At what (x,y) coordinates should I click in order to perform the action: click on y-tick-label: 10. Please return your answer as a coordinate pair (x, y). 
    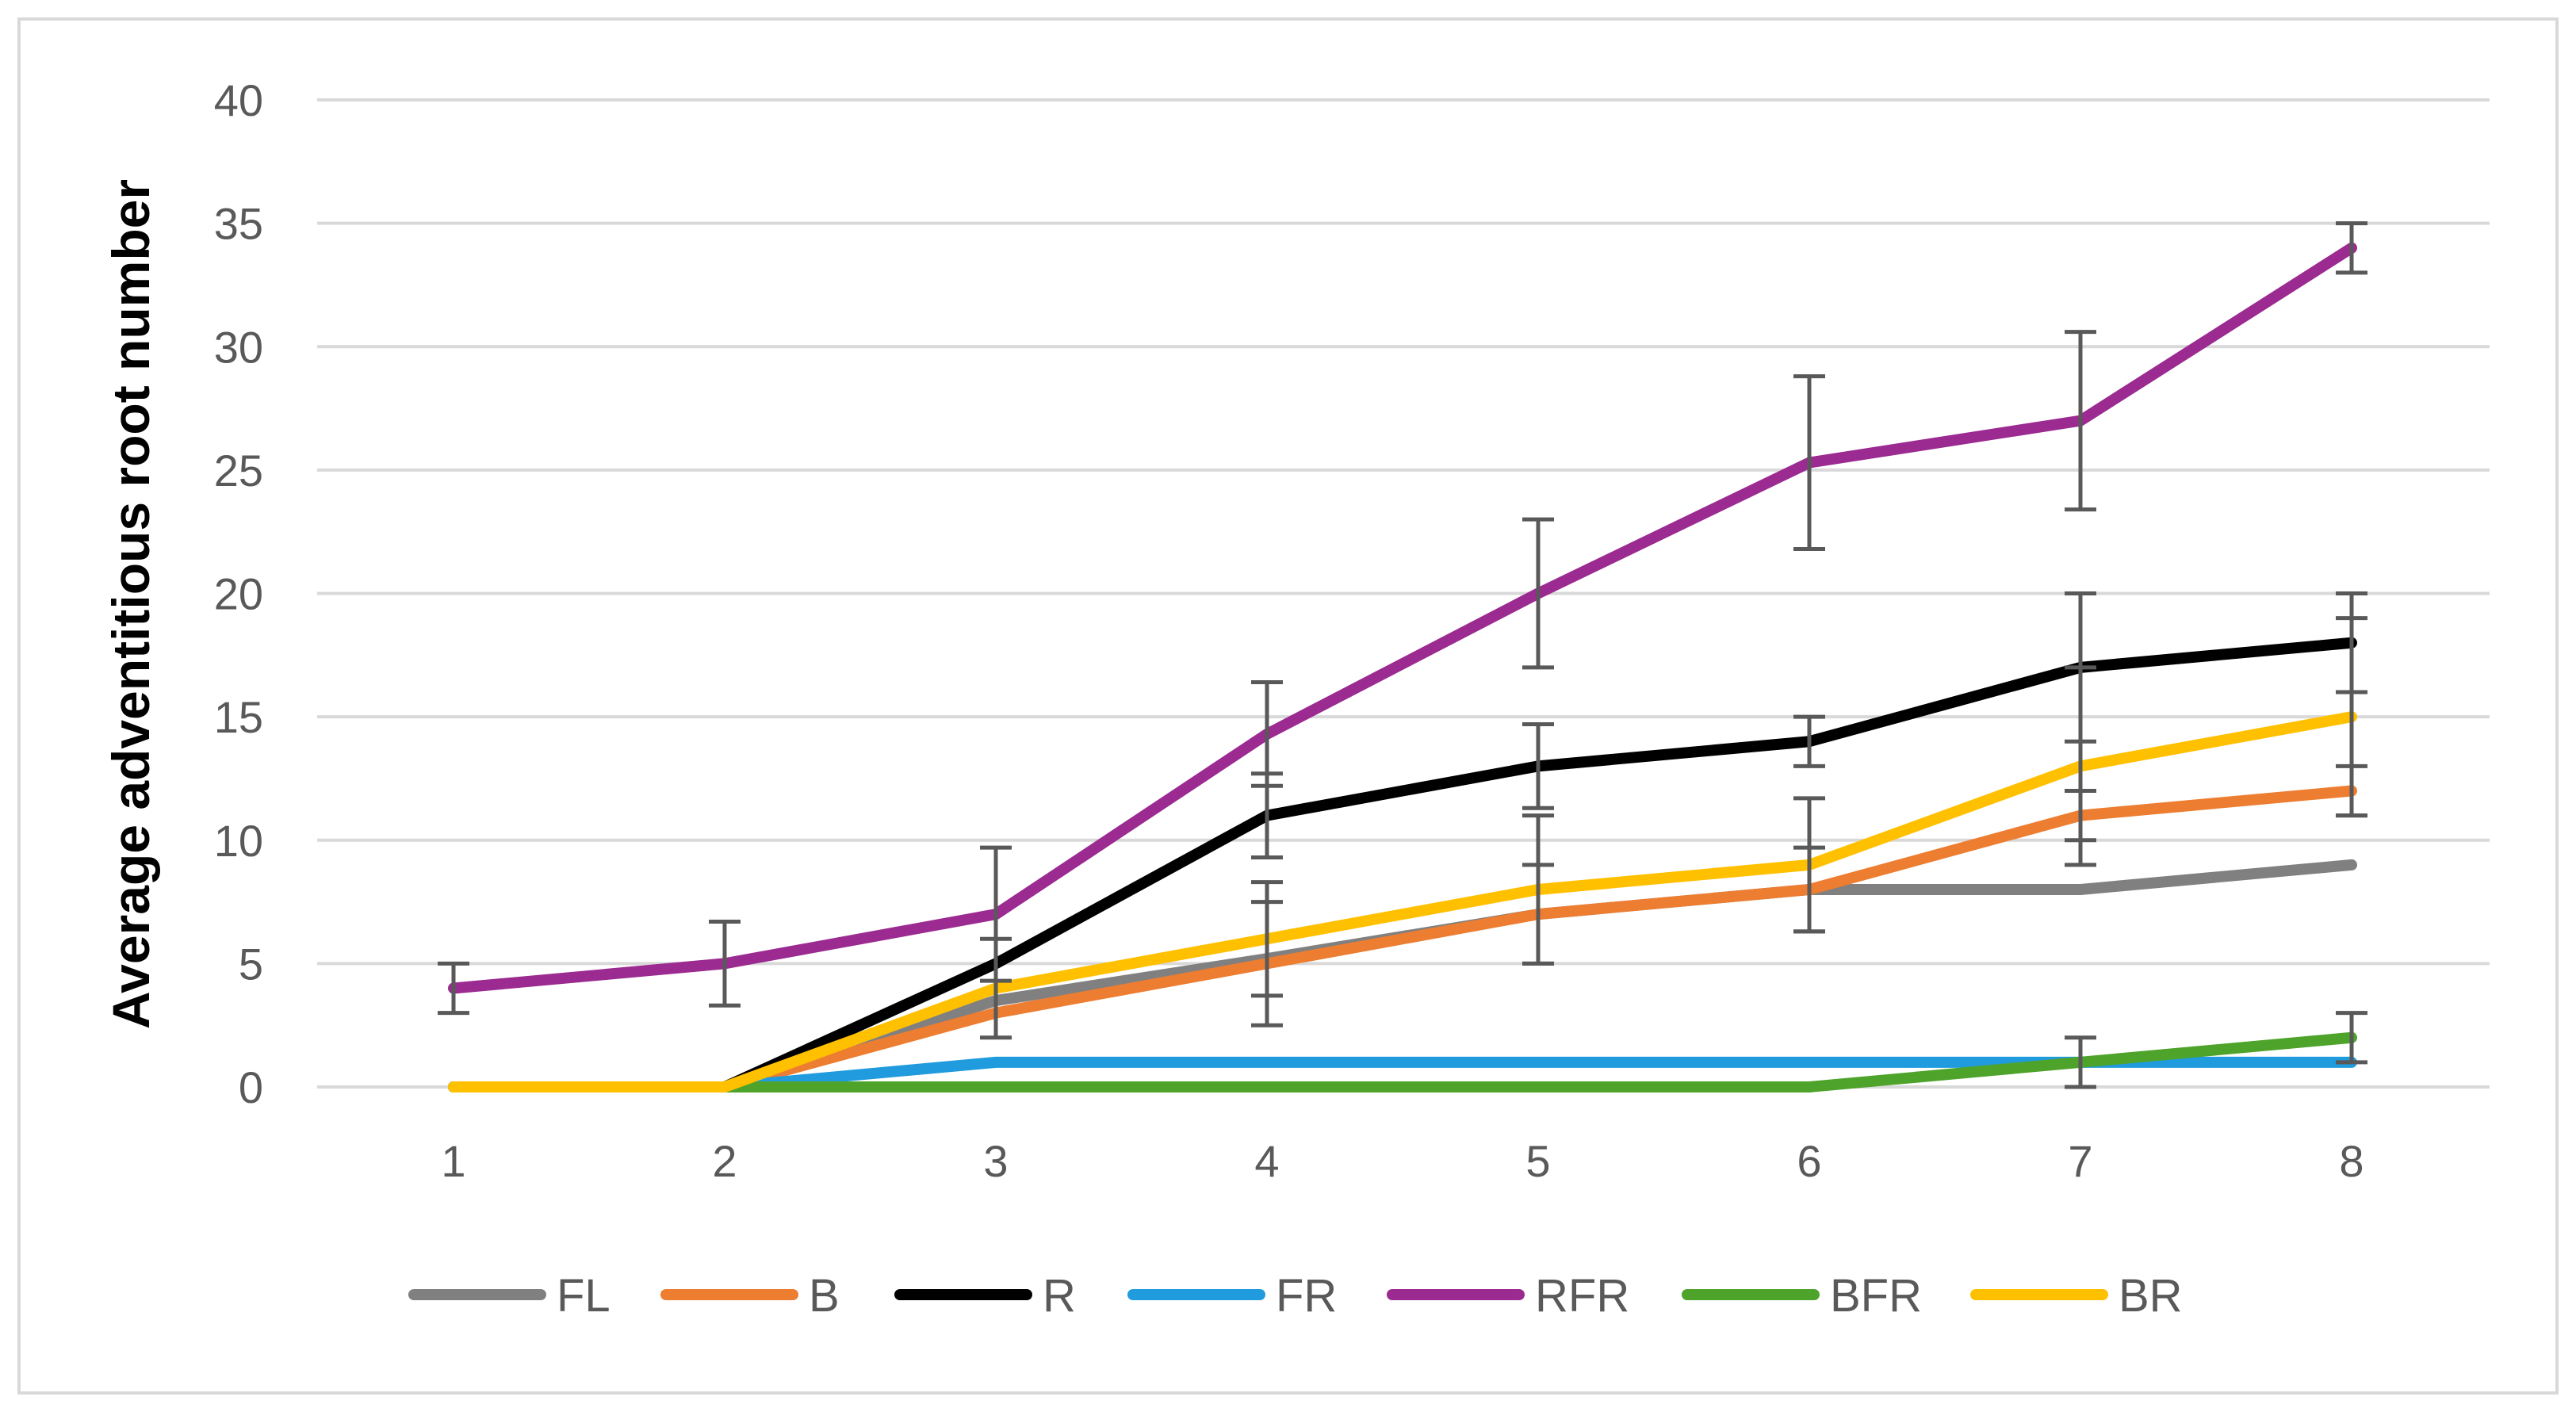
    Looking at the image, I should click on (238, 841).